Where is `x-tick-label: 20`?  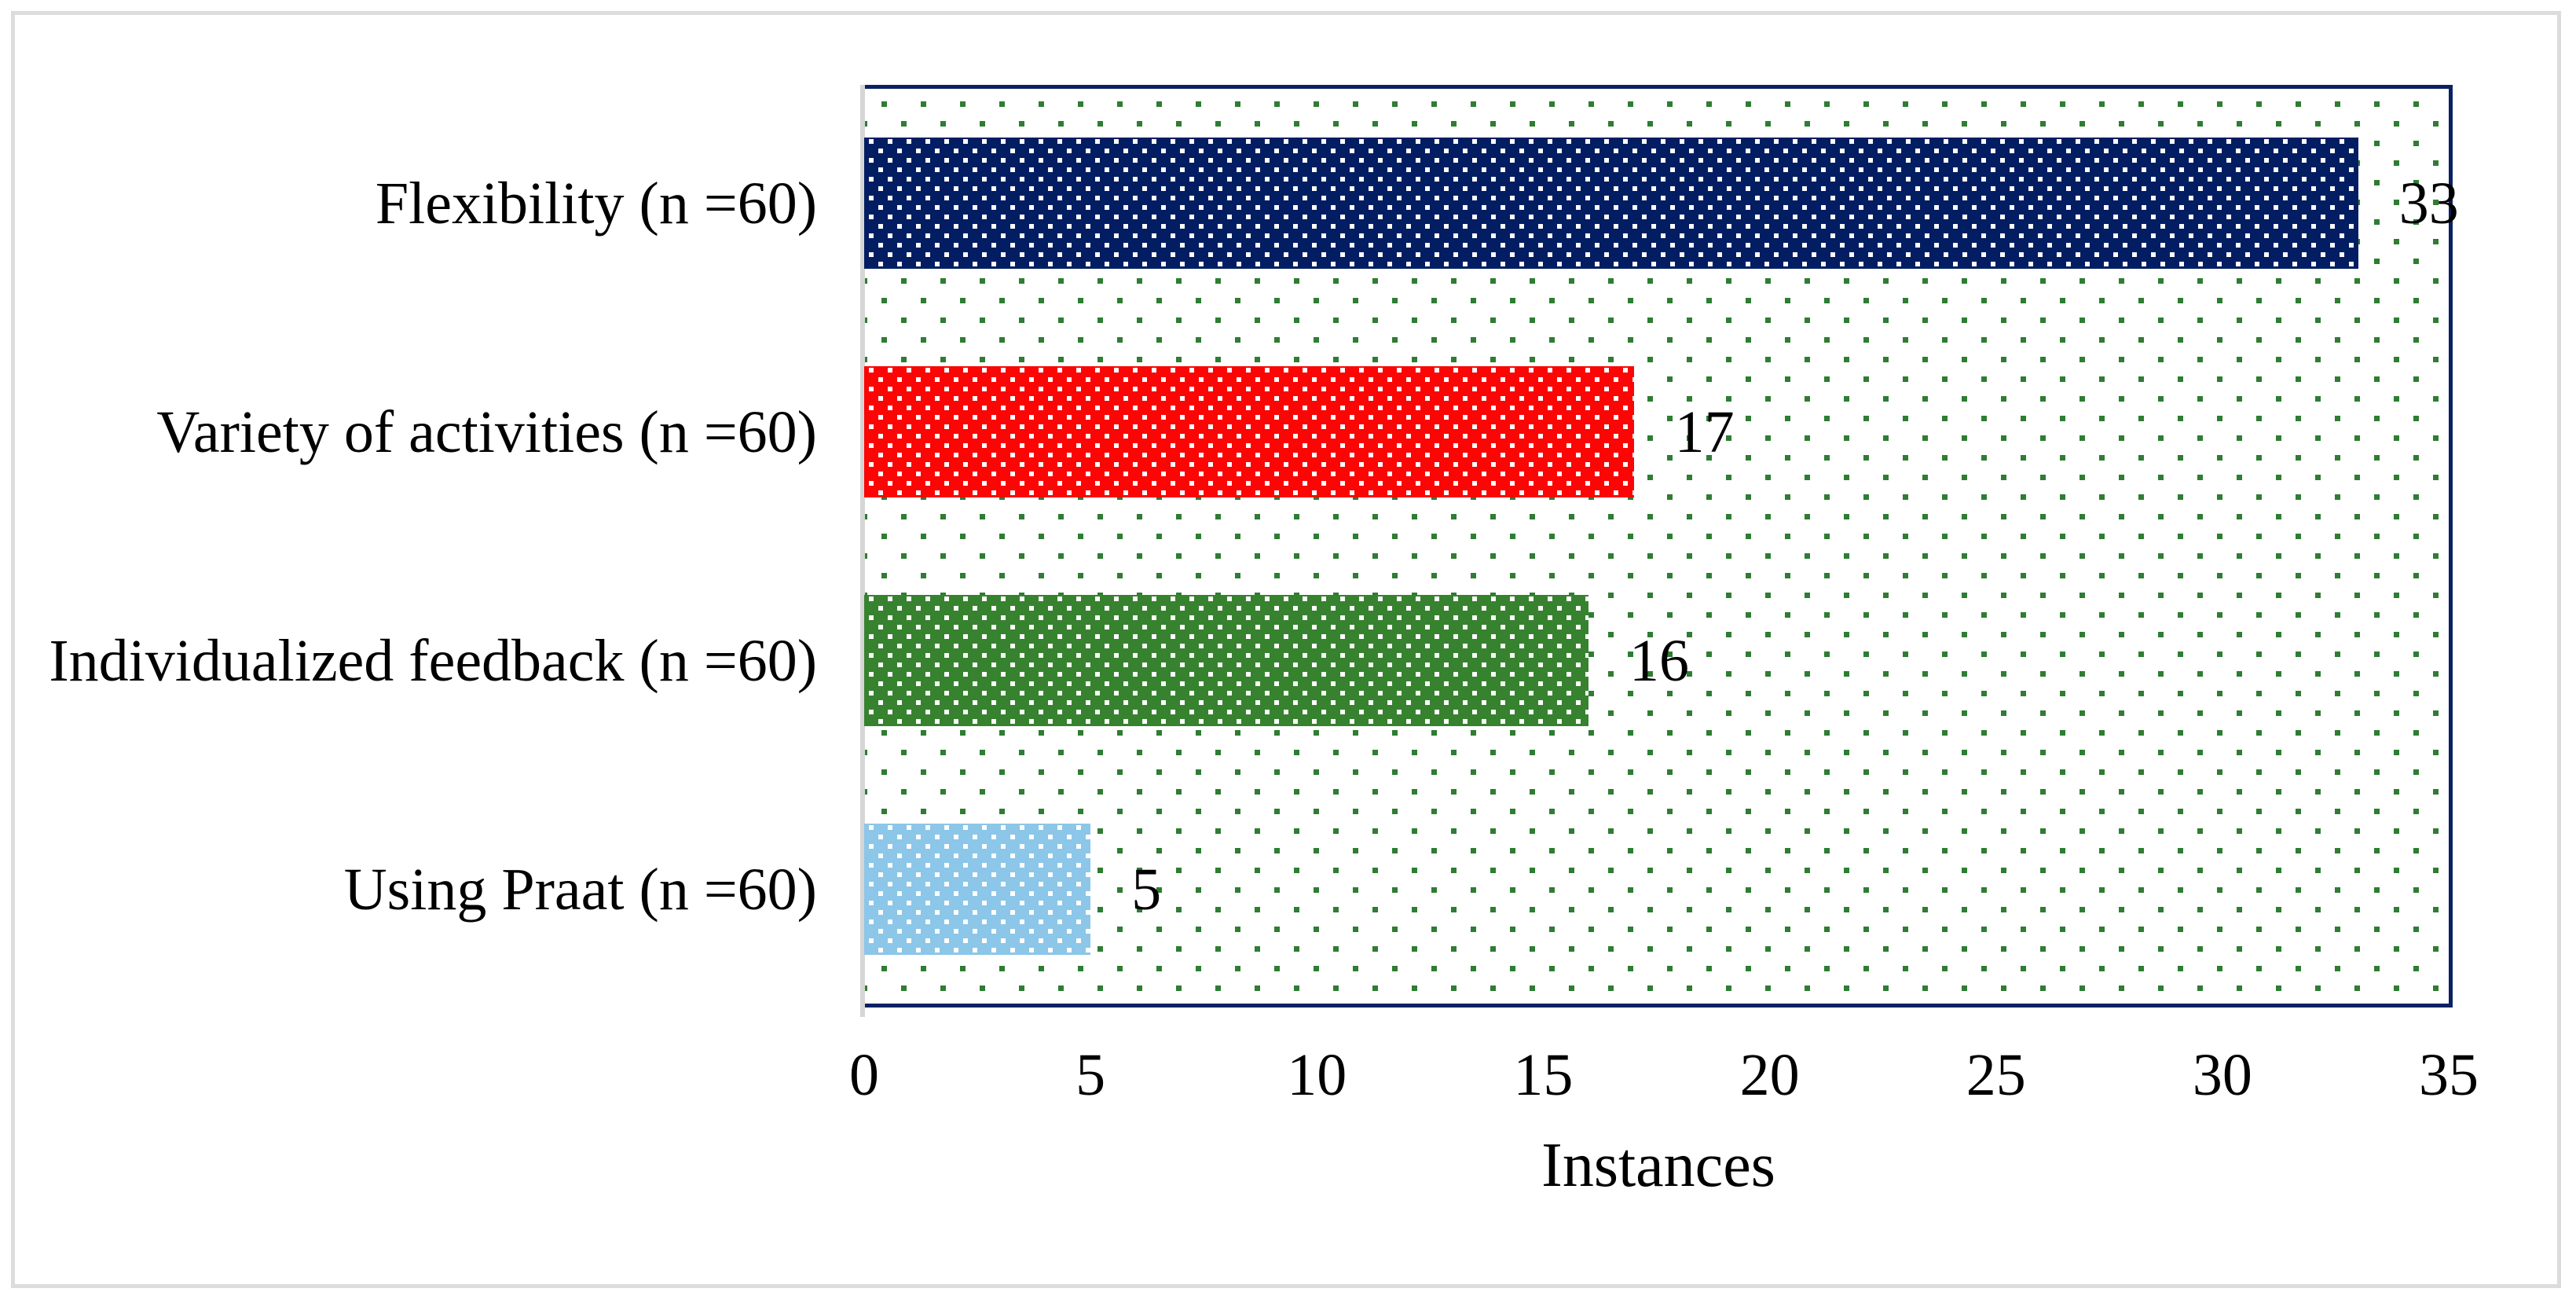
x-tick-label: 20 is located at coordinates (1769, 1075).